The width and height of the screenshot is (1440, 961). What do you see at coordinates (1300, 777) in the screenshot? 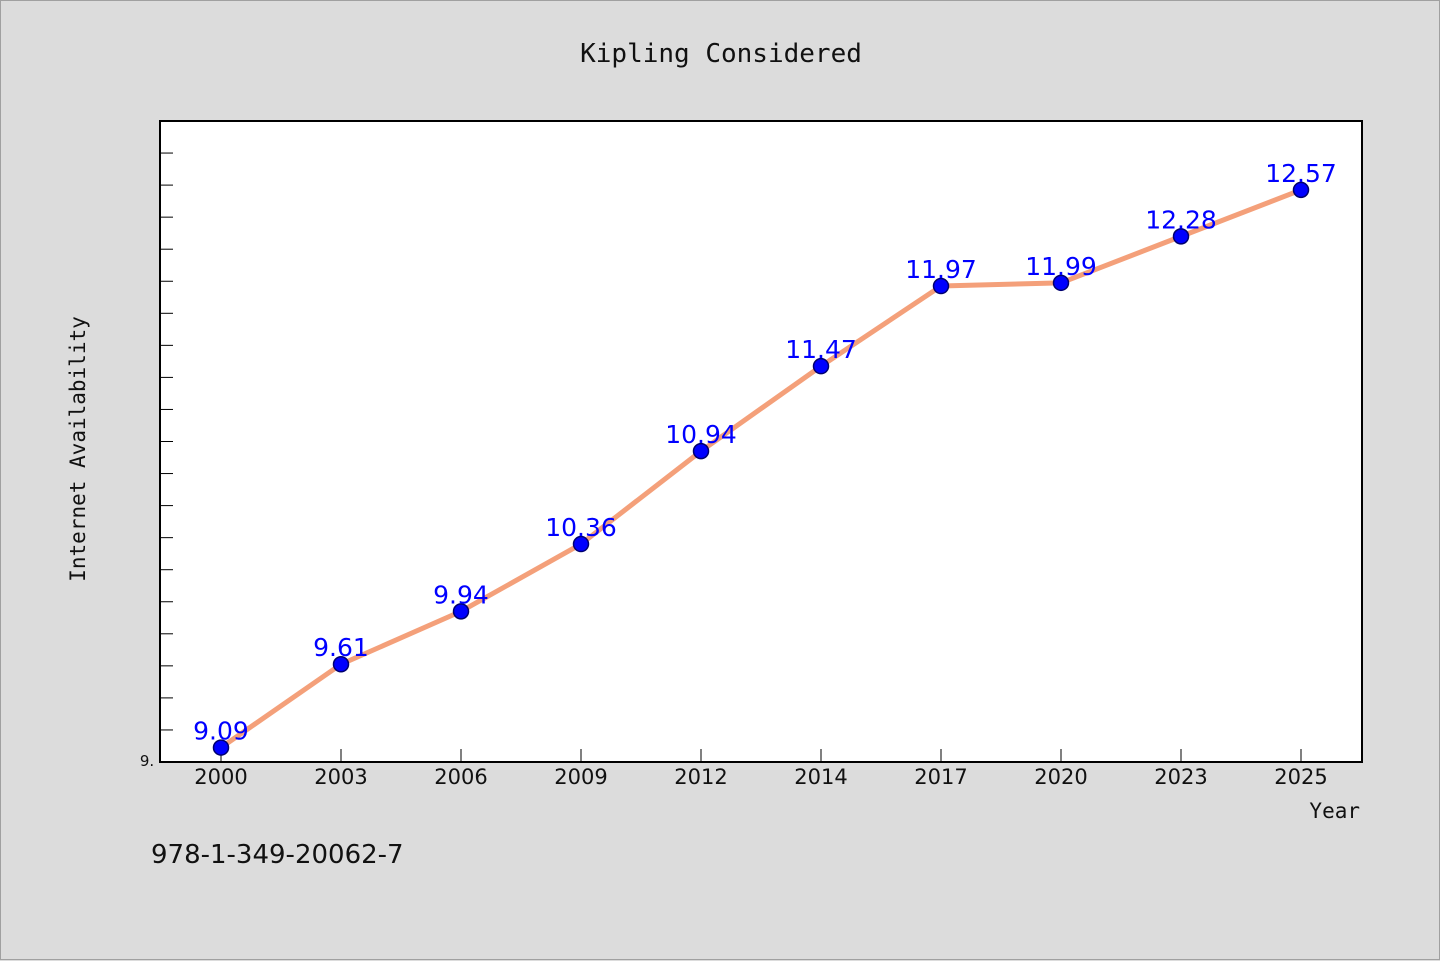
I see `x-tick-label: 2025` at bounding box center [1300, 777].